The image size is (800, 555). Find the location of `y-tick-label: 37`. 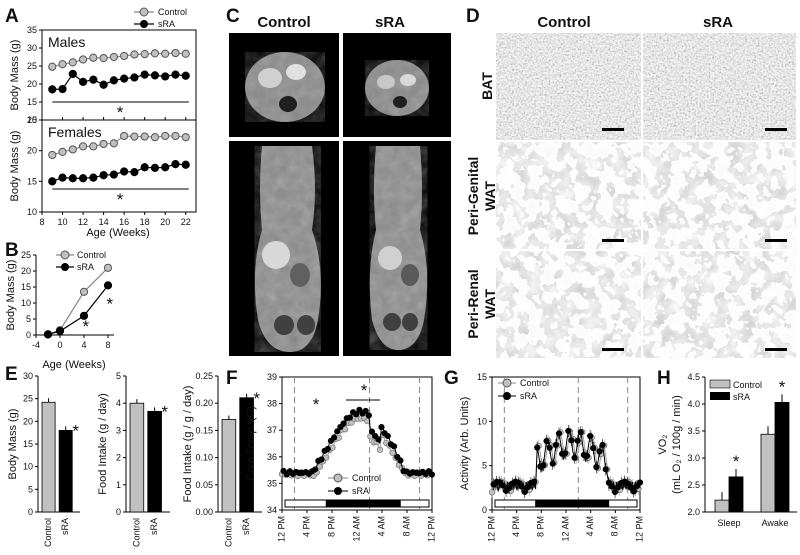

y-tick-label: 37 is located at coordinates (272, 430).